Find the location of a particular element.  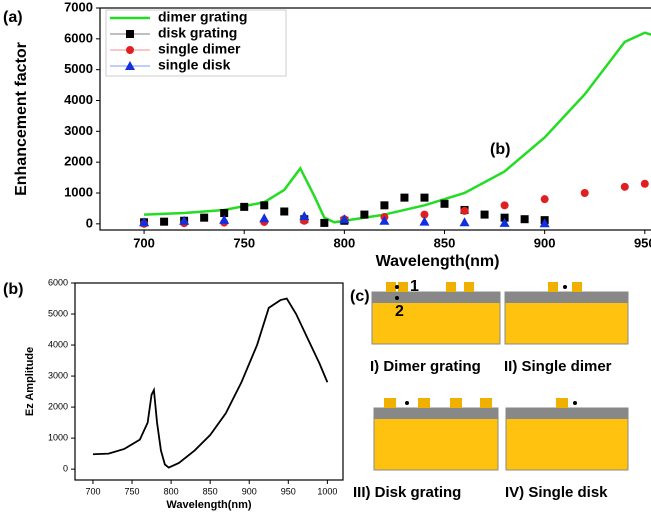

y-axis-label: Ez Amplitude is located at coordinates (30, 381).